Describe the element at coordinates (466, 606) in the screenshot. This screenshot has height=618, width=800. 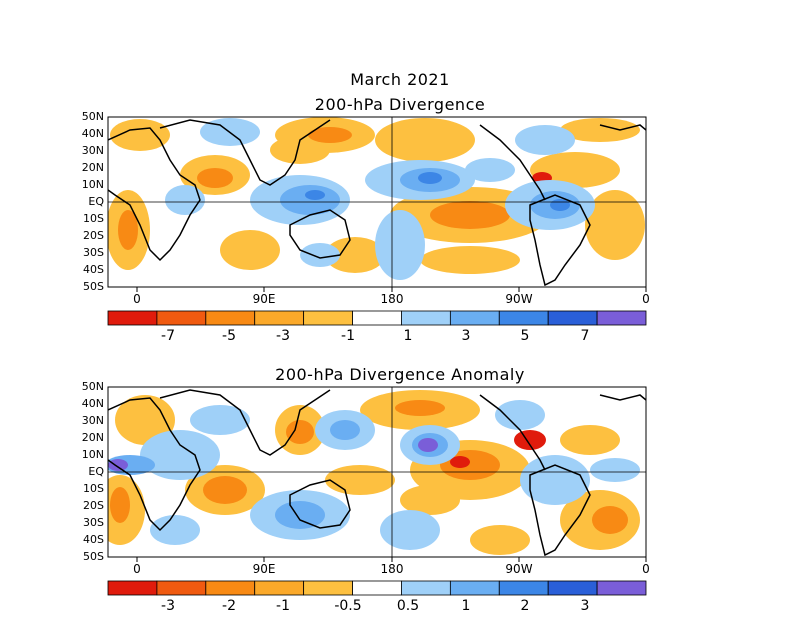
I see `panel-2-colorbar-label: 1` at that location.